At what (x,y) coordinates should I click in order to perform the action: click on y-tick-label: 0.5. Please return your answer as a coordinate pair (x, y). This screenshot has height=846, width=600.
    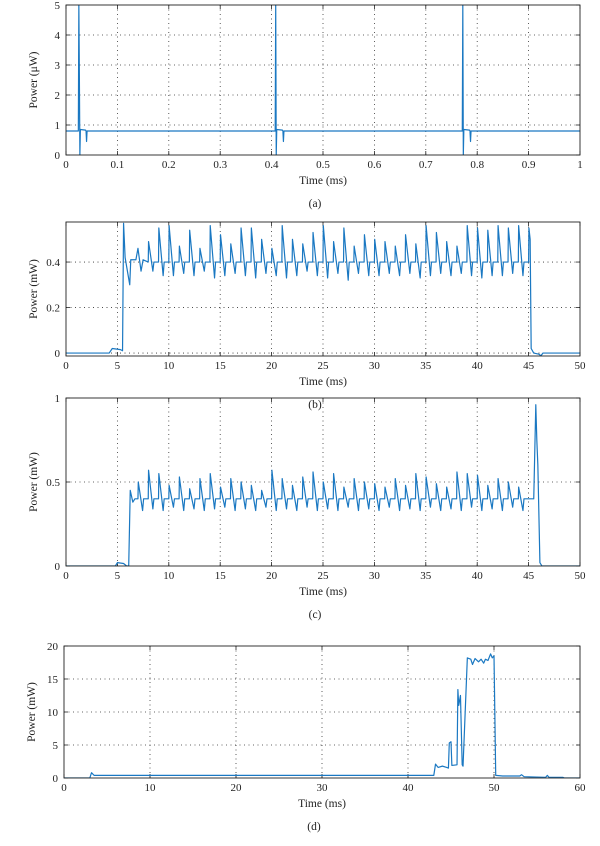
    Looking at the image, I should click on (53, 483).